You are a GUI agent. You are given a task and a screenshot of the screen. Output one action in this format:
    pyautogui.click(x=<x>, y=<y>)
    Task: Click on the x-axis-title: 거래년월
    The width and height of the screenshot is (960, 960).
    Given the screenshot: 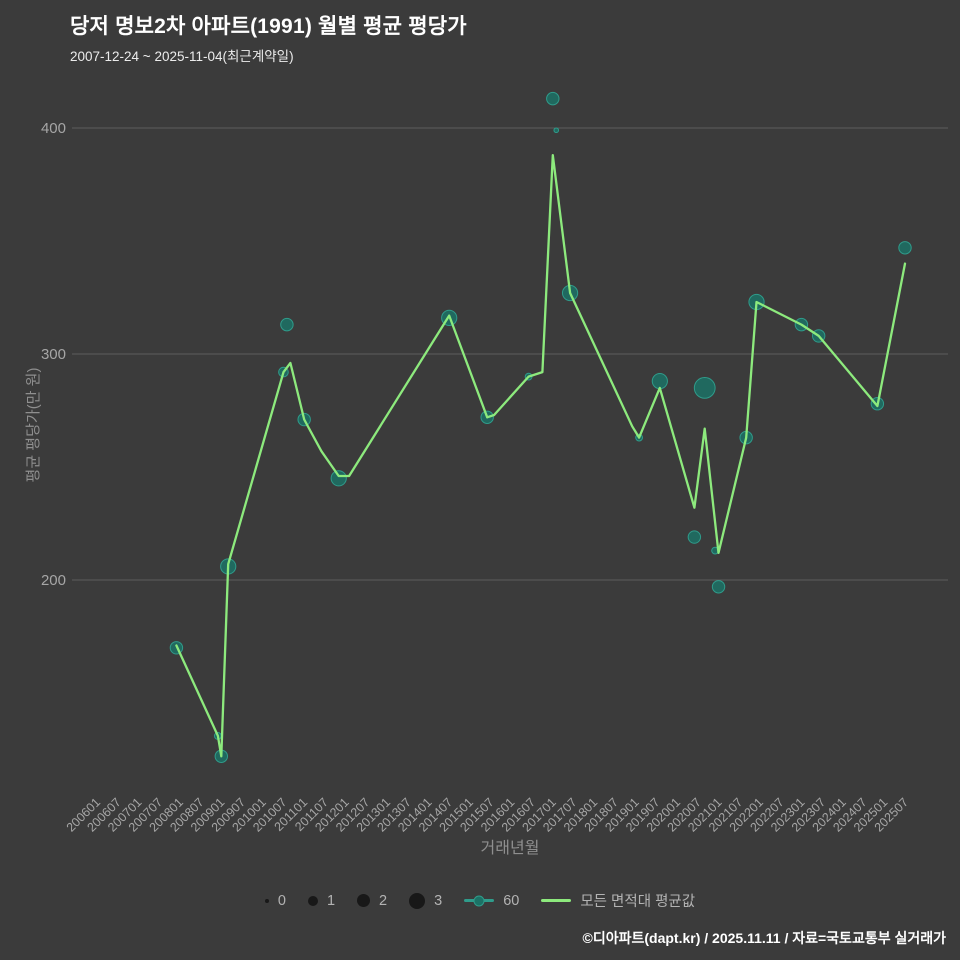 What is the action you would take?
    pyautogui.click(x=510, y=848)
    